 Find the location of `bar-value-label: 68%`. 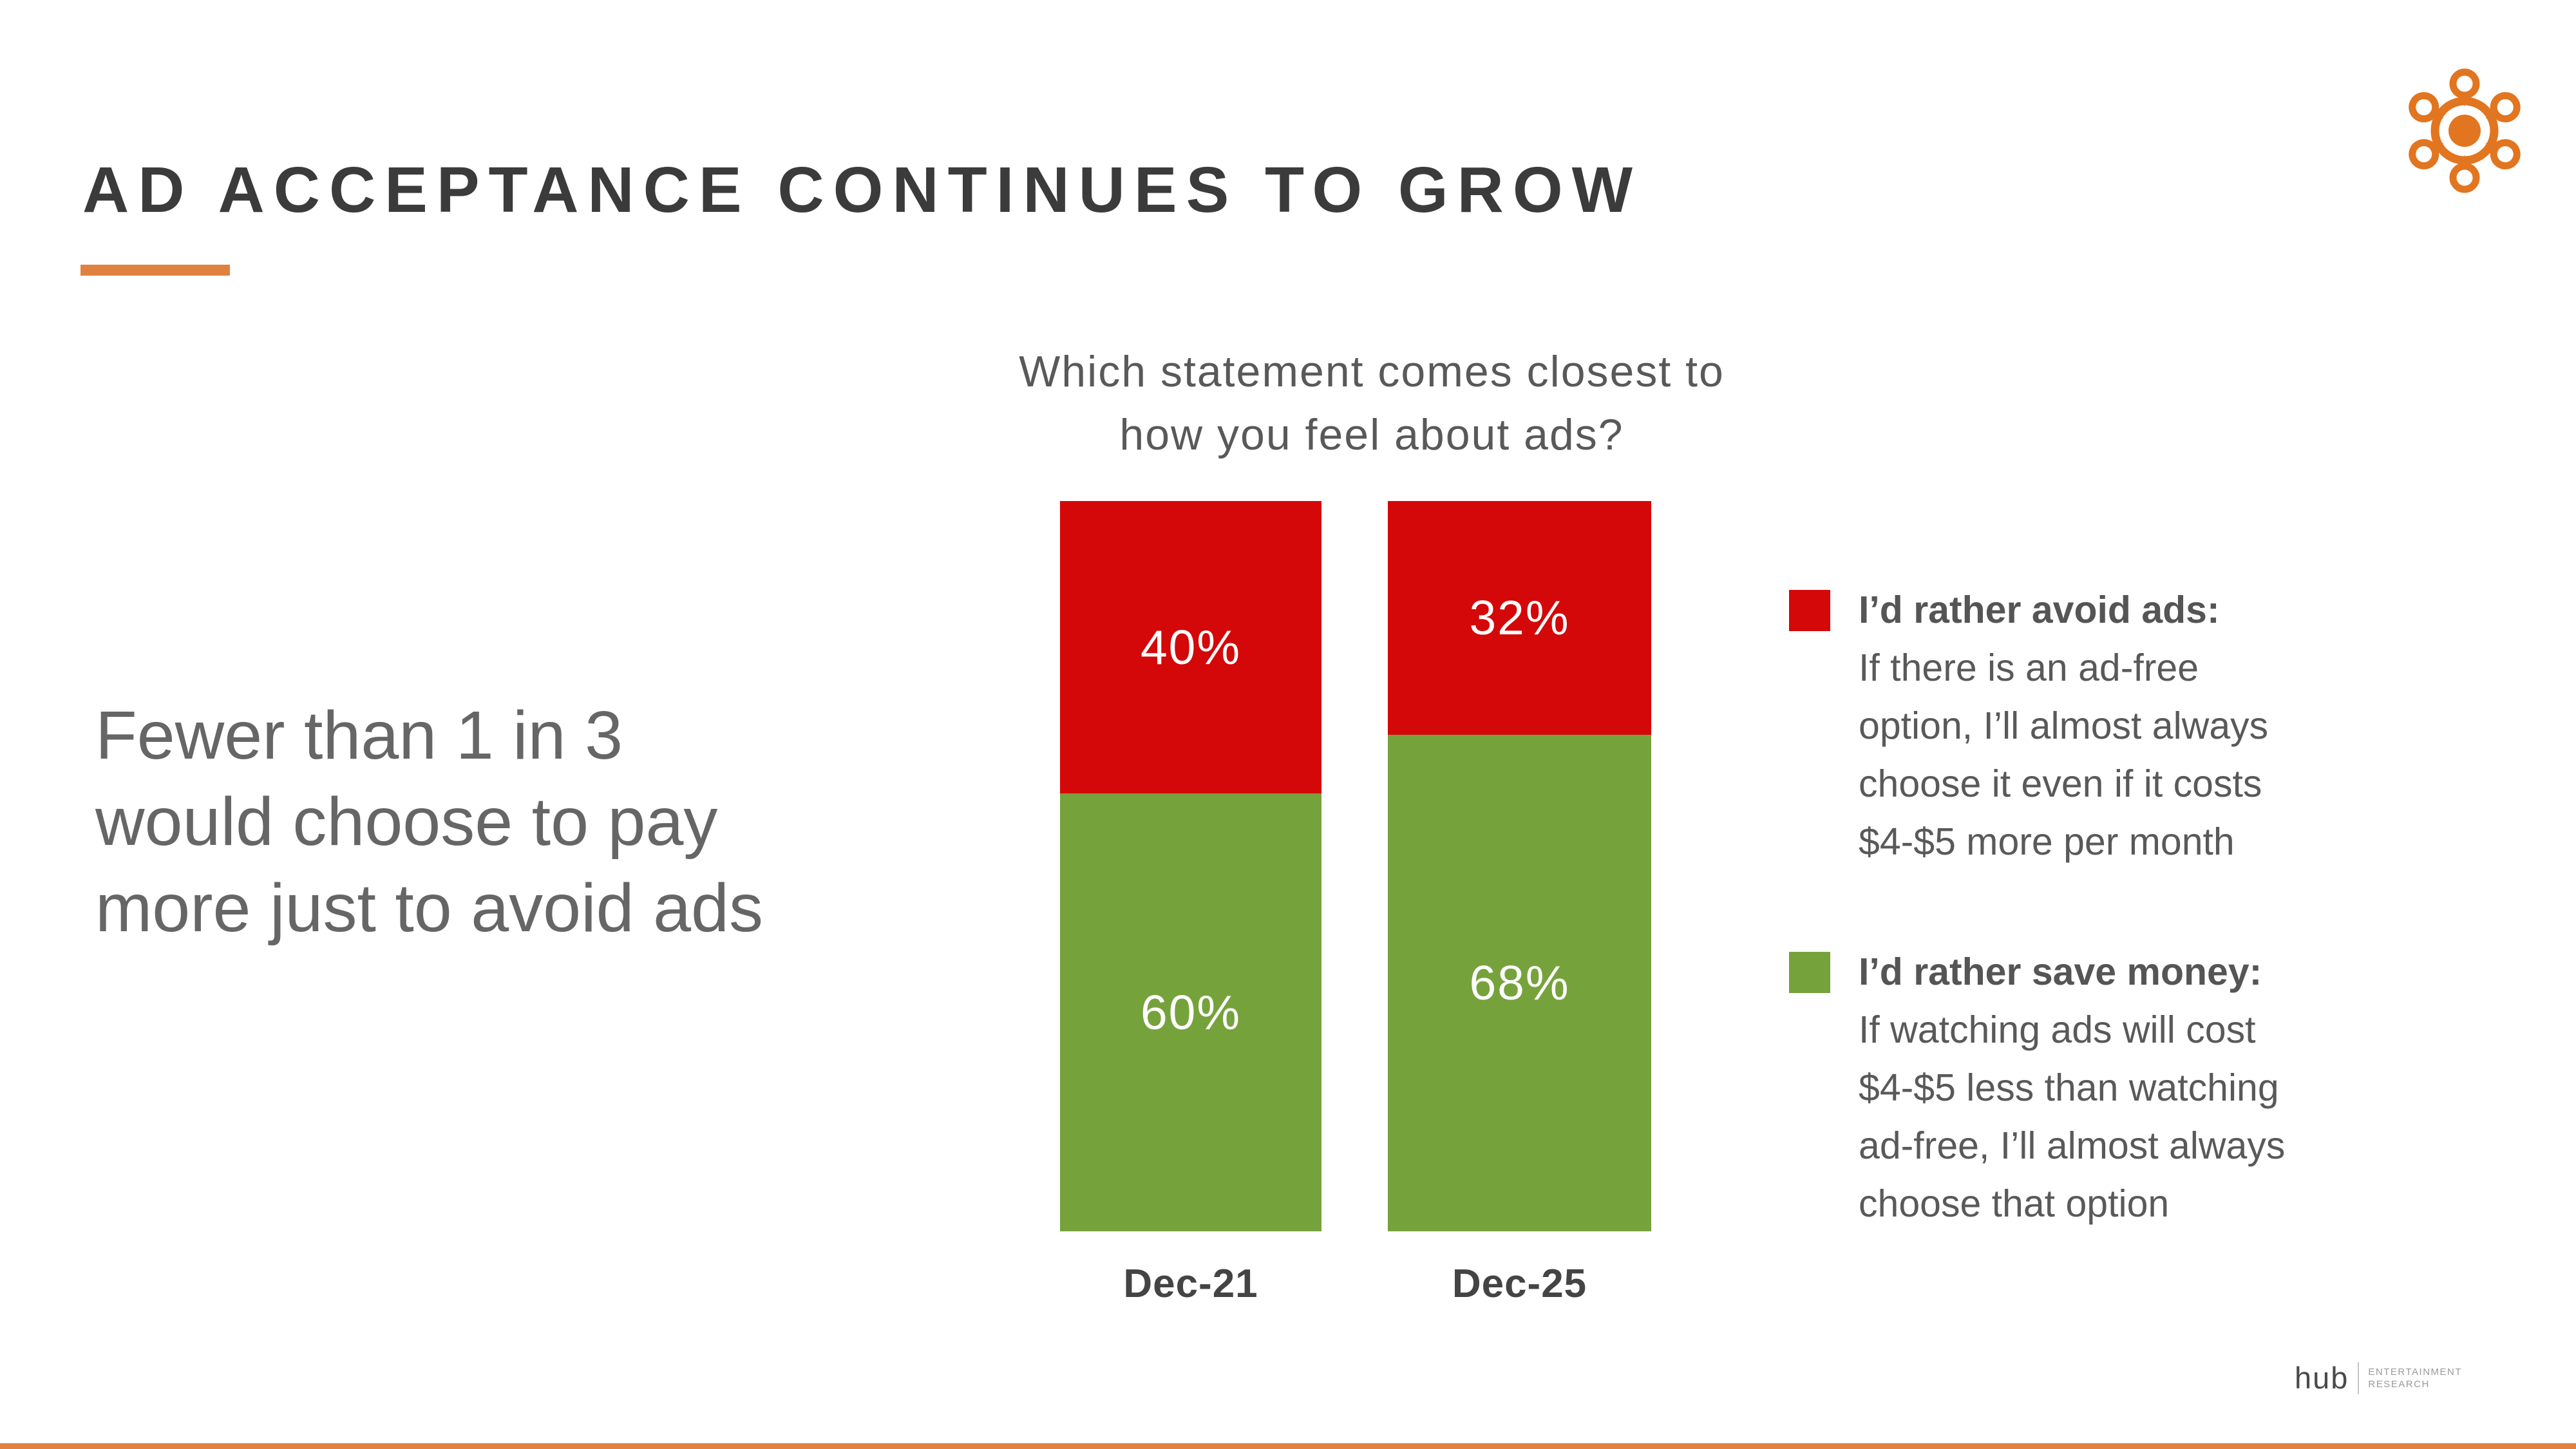

bar-value-label: 68% is located at coordinates (1519, 983).